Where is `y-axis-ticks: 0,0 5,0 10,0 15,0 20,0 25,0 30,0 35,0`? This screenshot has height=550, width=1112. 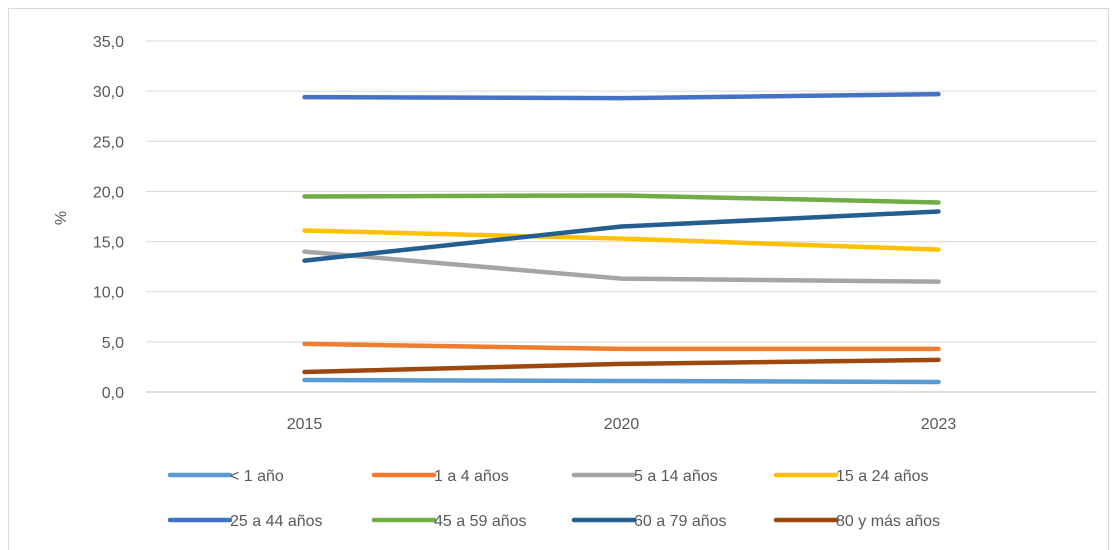 y-axis-ticks: 0,0 5,0 10,0 15,0 20,0 25,0 30,0 35,0 is located at coordinates (108, 218).